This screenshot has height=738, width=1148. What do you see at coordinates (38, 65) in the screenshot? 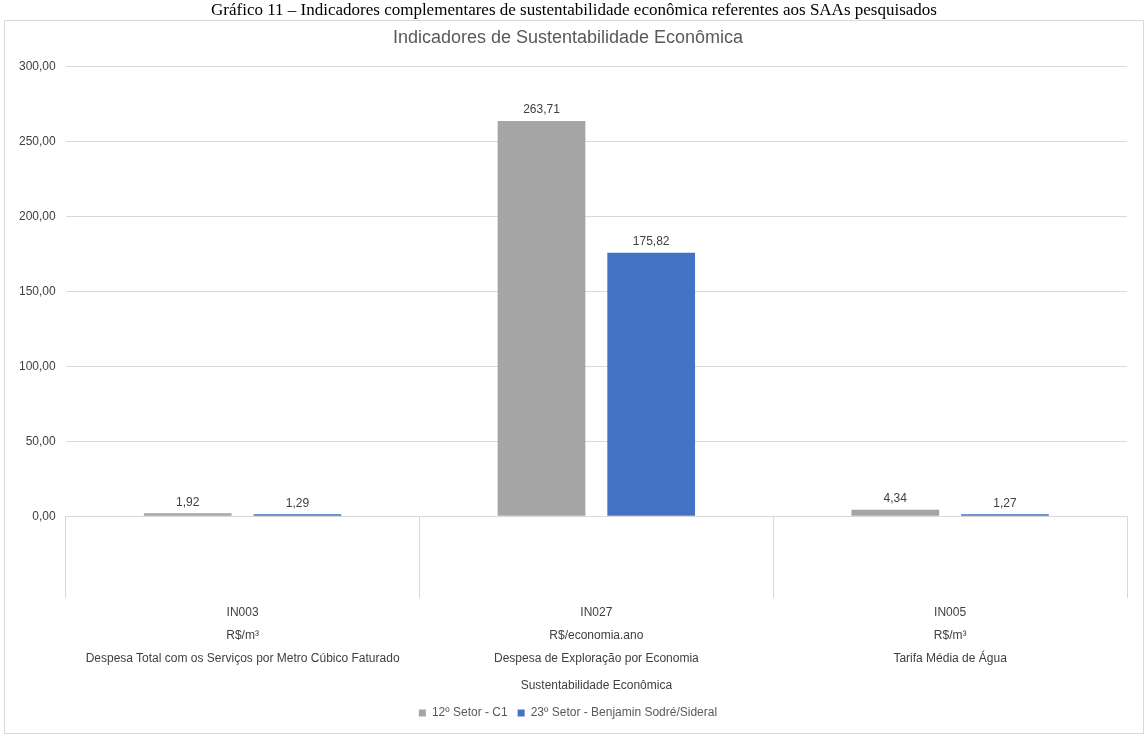
I see `y-tick-label: 300,00` at bounding box center [38, 65].